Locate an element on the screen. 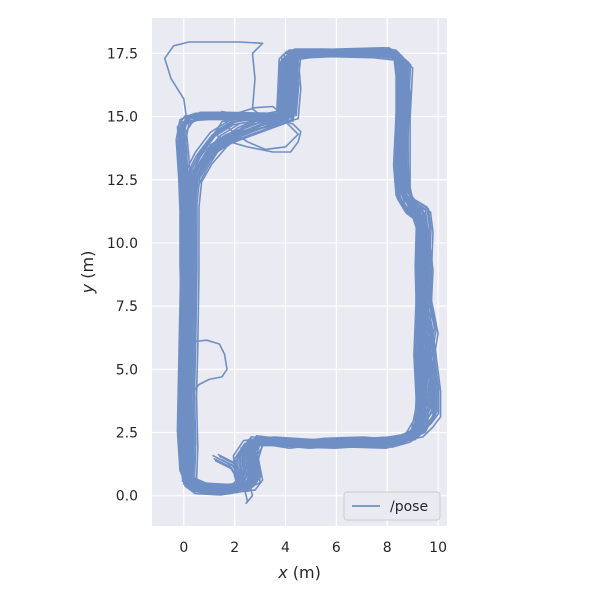 This screenshot has height=600, width=600. x-tick-label: 0 is located at coordinates (183, 548).